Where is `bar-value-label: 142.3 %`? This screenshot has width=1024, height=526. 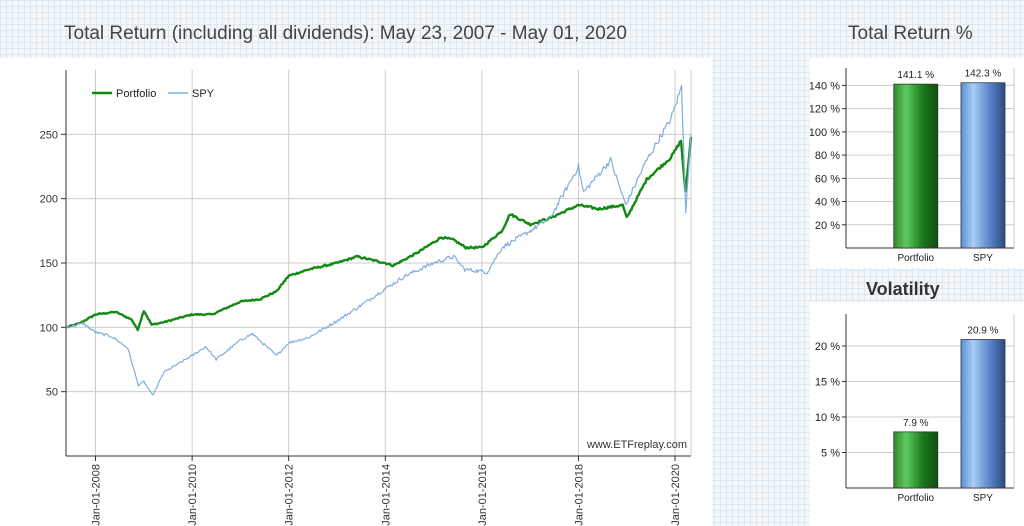 bar-value-label: 142.3 % is located at coordinates (983, 74).